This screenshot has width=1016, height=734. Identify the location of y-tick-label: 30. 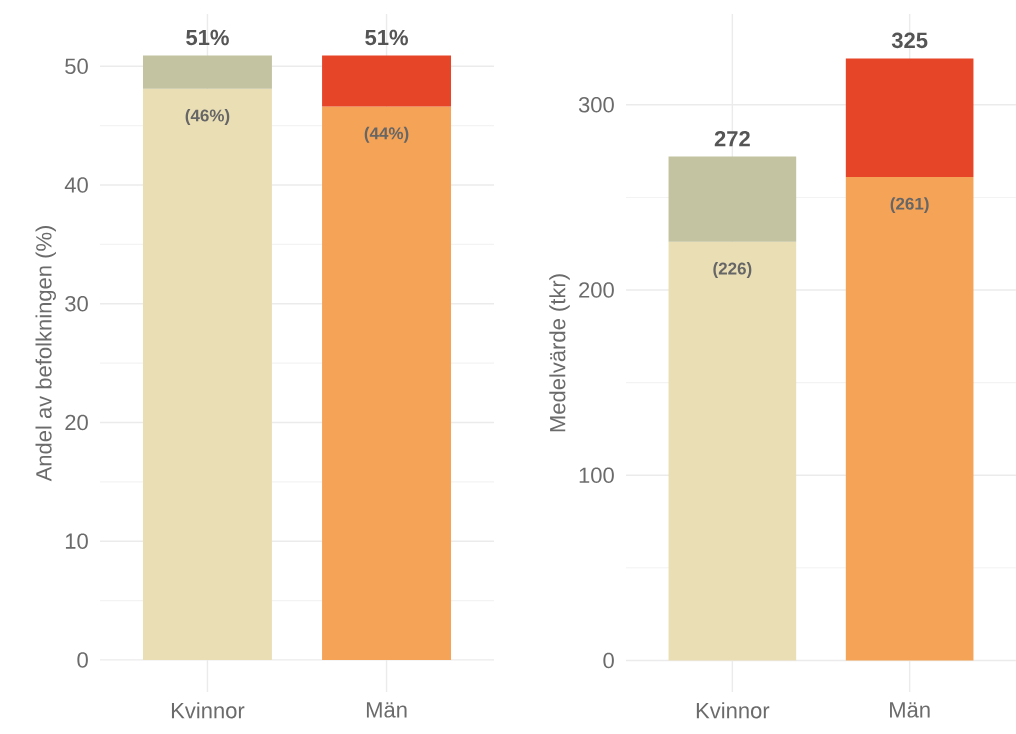
(76, 303).